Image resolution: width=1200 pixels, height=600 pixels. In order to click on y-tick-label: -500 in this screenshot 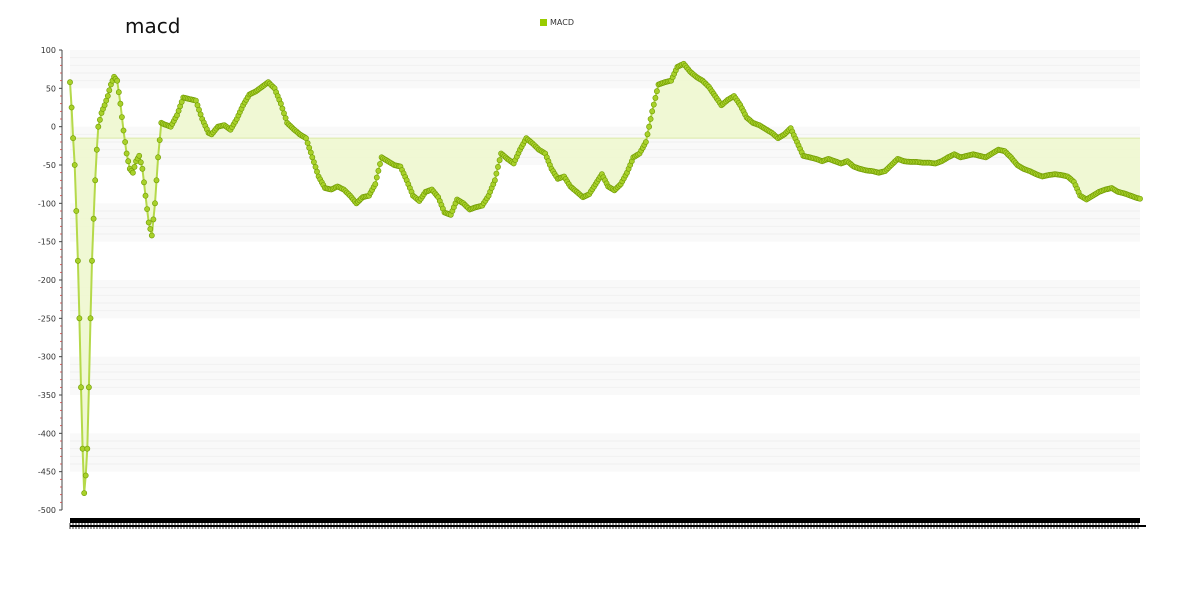, I will do `click(47, 510)`.